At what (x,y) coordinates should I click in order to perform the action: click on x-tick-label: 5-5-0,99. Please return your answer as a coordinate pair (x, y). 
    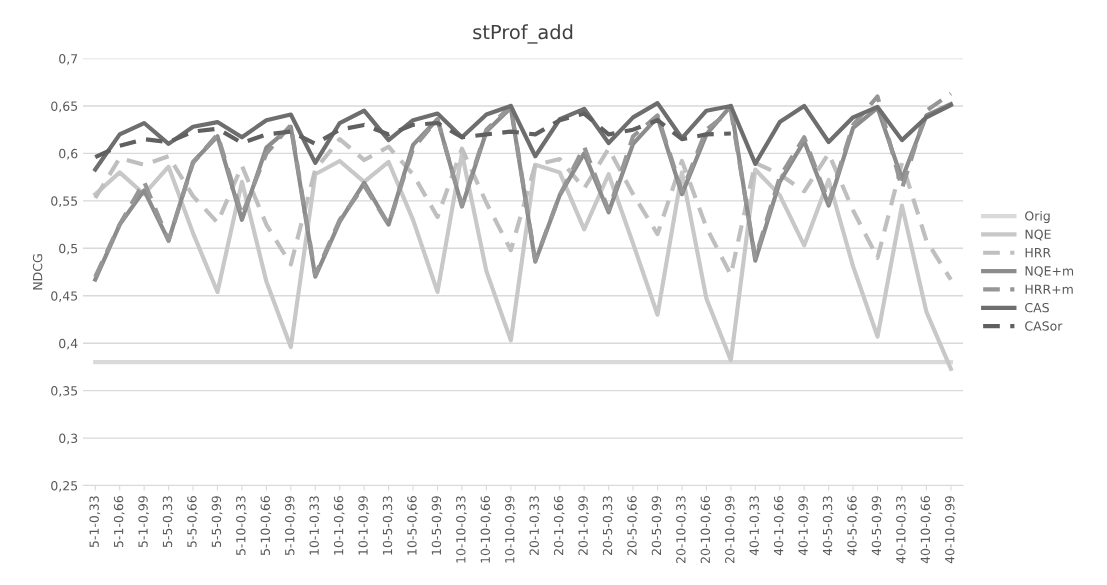
    Looking at the image, I should click on (217, 522).